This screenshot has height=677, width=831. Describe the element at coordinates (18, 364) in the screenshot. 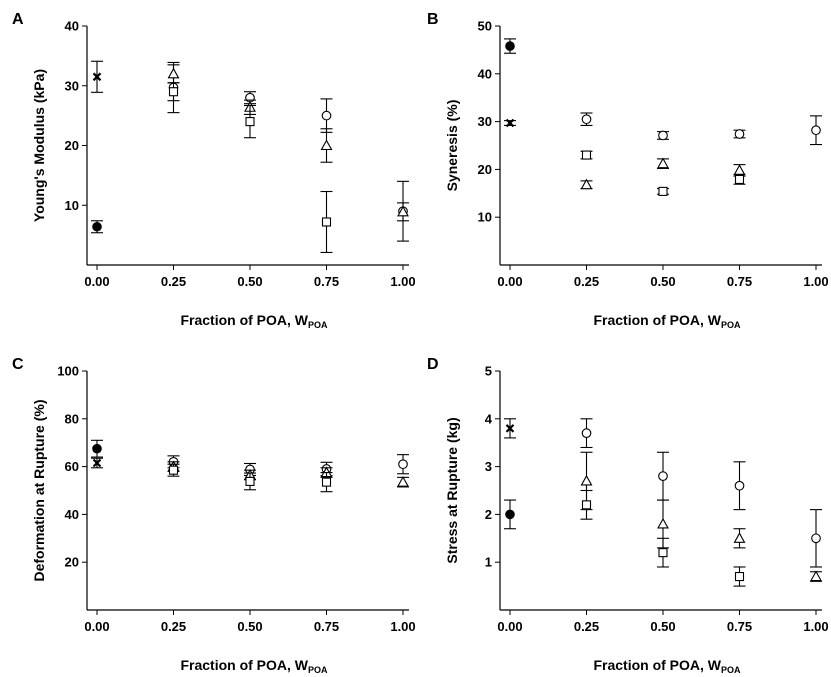

I see `panel-letter: C` at that location.